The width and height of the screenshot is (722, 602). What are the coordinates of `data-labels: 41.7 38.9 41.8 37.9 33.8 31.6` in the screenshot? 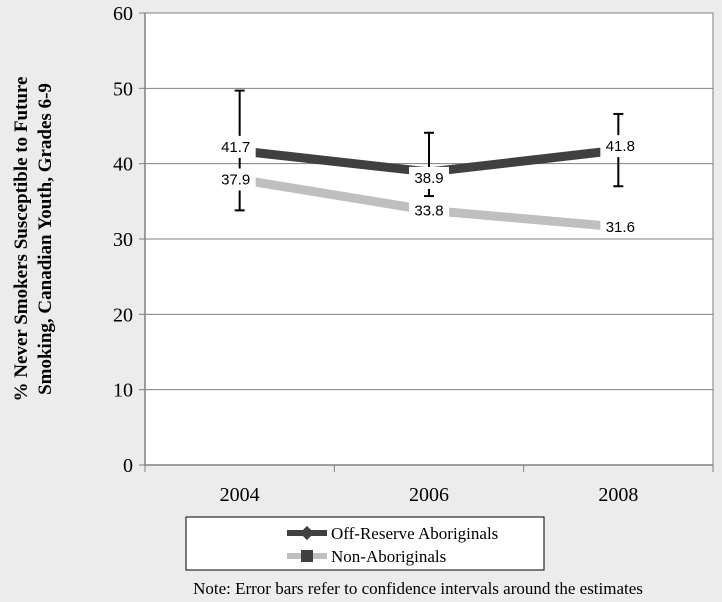 It's located at (428, 186).